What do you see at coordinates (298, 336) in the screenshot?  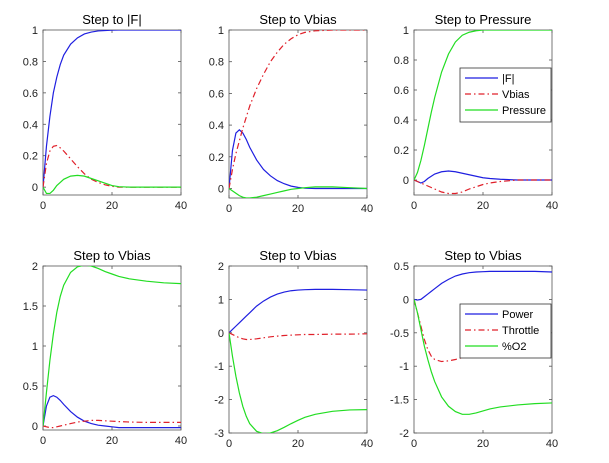 I see `series-line-throttle` at bounding box center [298, 336].